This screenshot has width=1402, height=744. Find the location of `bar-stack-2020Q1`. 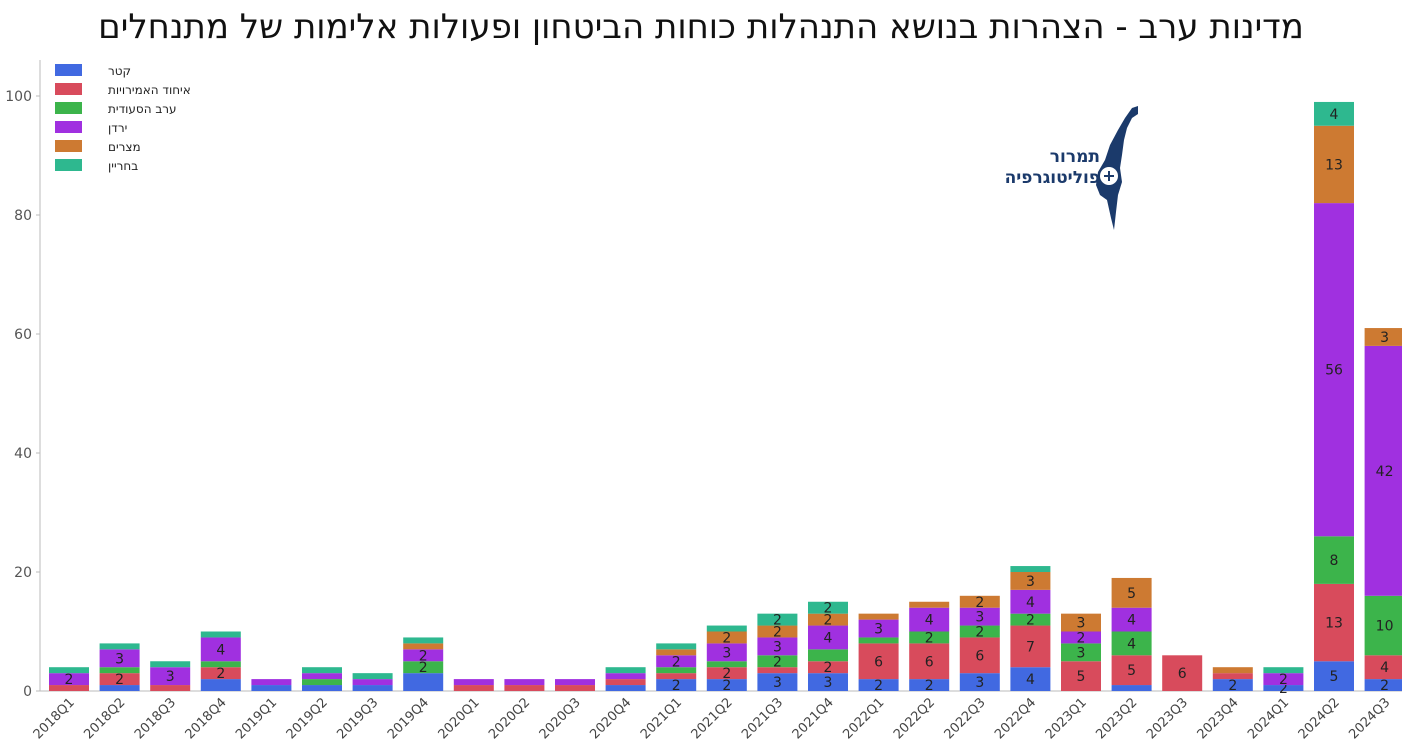

bar-stack-2020Q1 is located at coordinates (473, 685).